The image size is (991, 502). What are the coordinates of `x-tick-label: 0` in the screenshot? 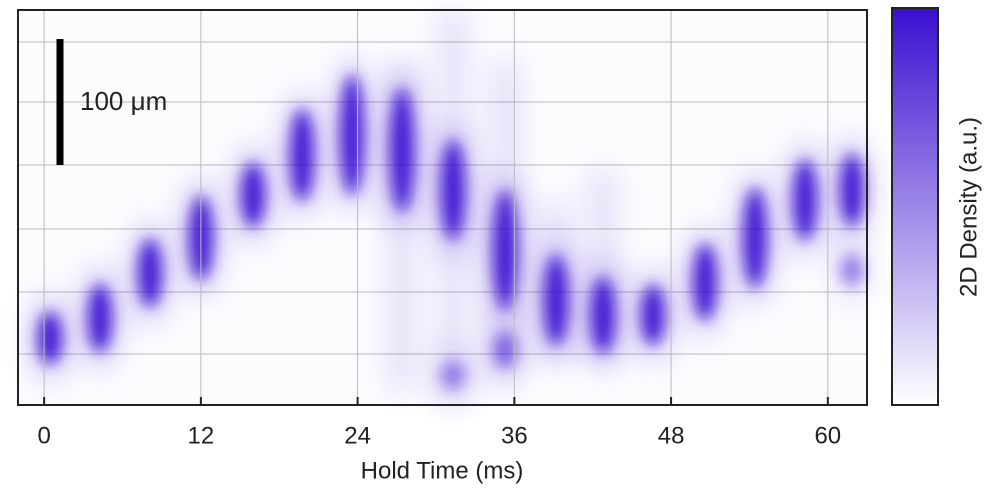 It's located at (43, 435).